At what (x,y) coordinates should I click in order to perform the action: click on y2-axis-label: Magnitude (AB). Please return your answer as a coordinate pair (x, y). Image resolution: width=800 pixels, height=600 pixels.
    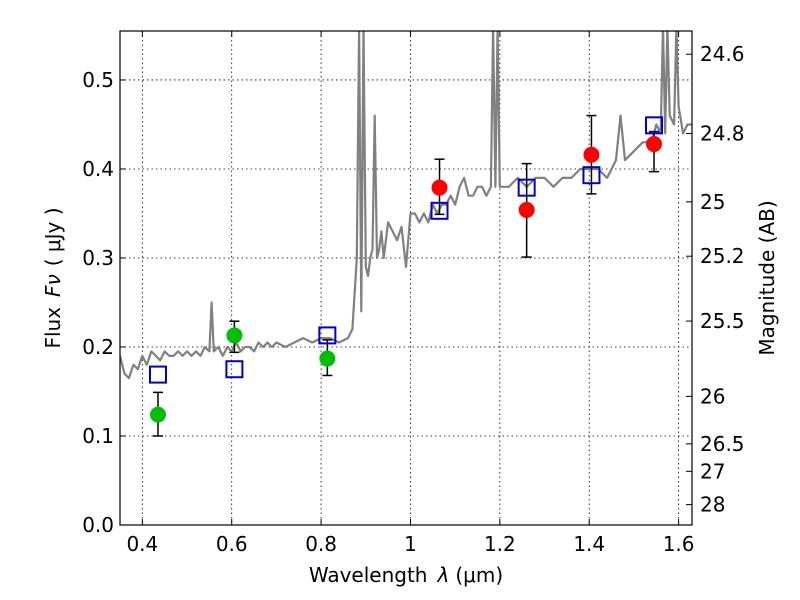
    Looking at the image, I should click on (767, 277).